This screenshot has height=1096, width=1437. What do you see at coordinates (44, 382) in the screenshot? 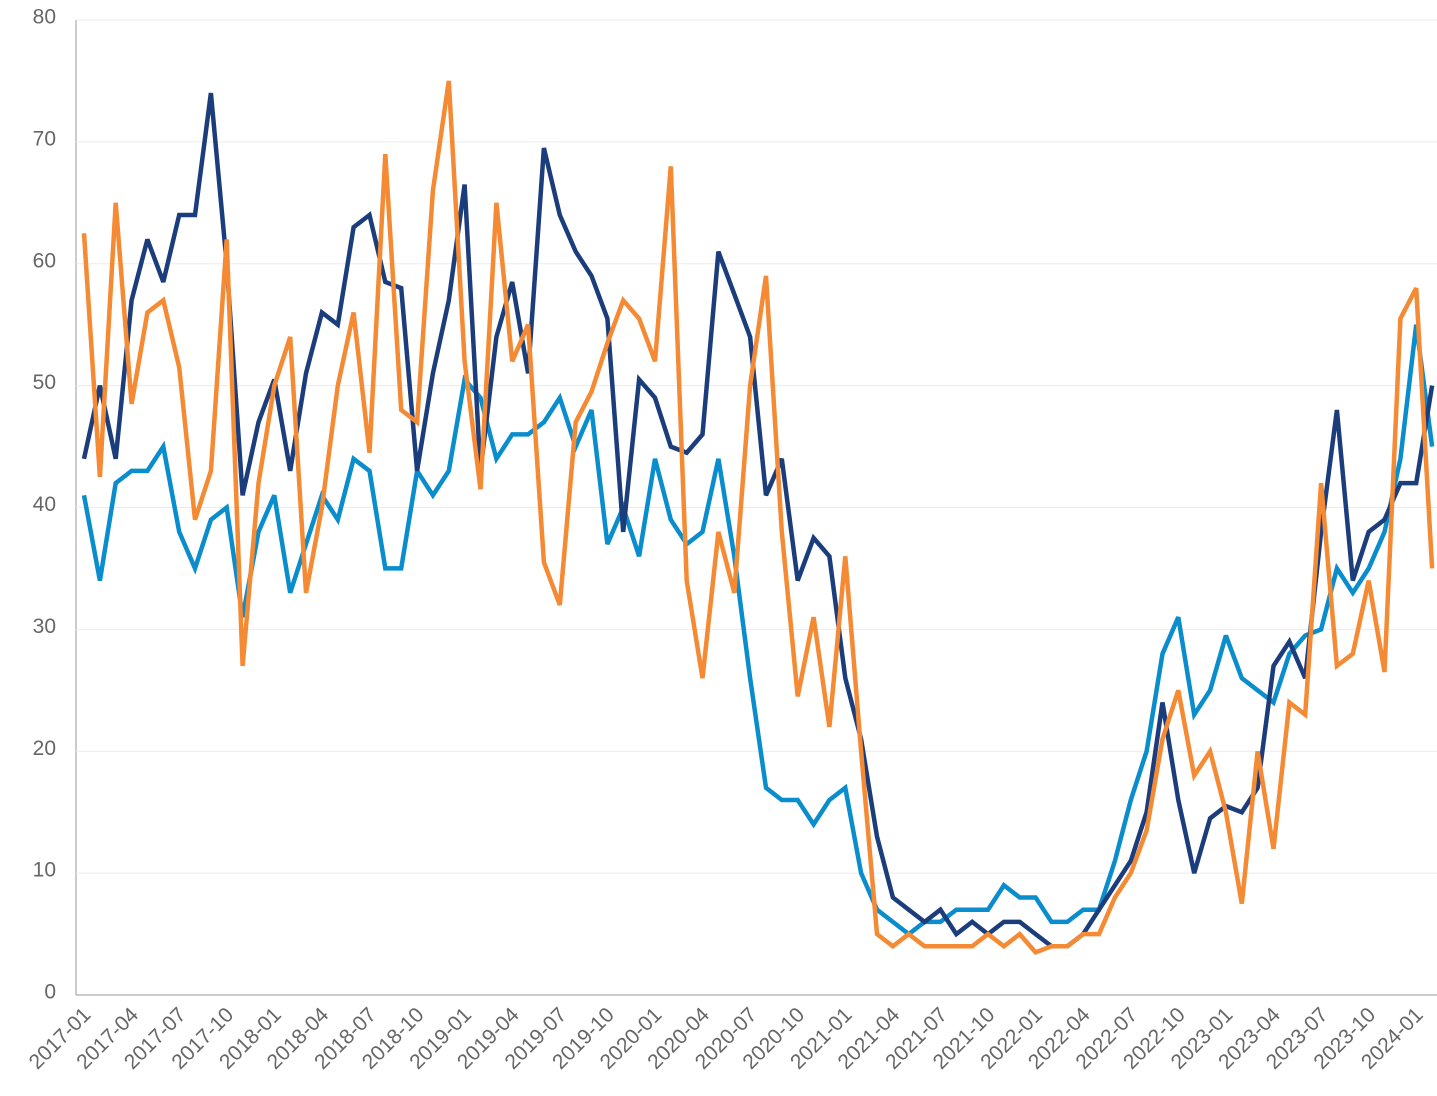
I see `y-tick-label: 50` at bounding box center [44, 382].